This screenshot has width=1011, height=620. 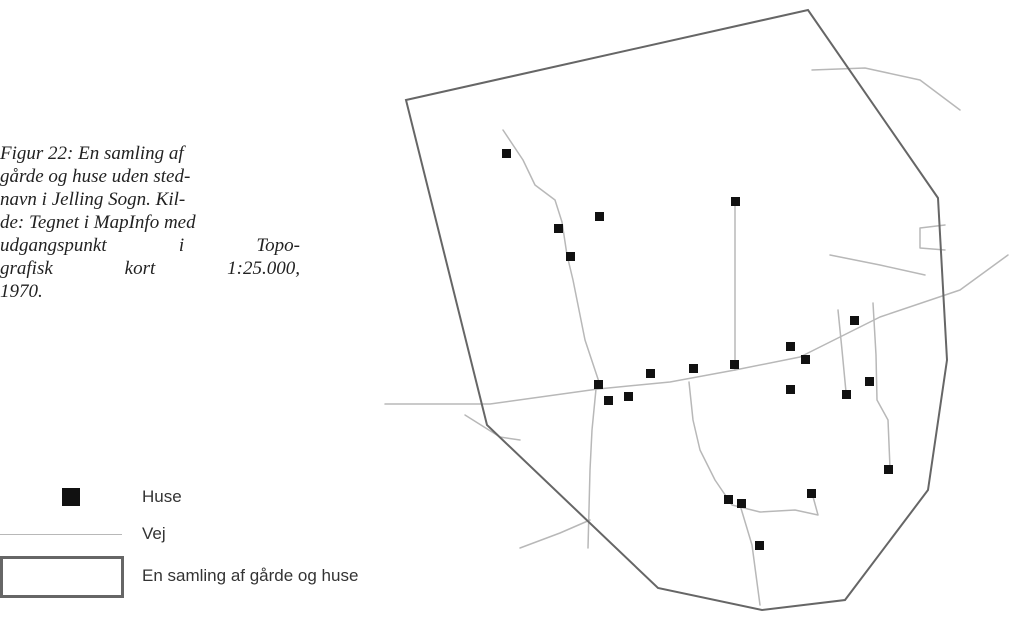 What do you see at coordinates (93, 199) in the screenshot?
I see `caption-line: navn i Jelling Sogn. Kil-` at bounding box center [93, 199].